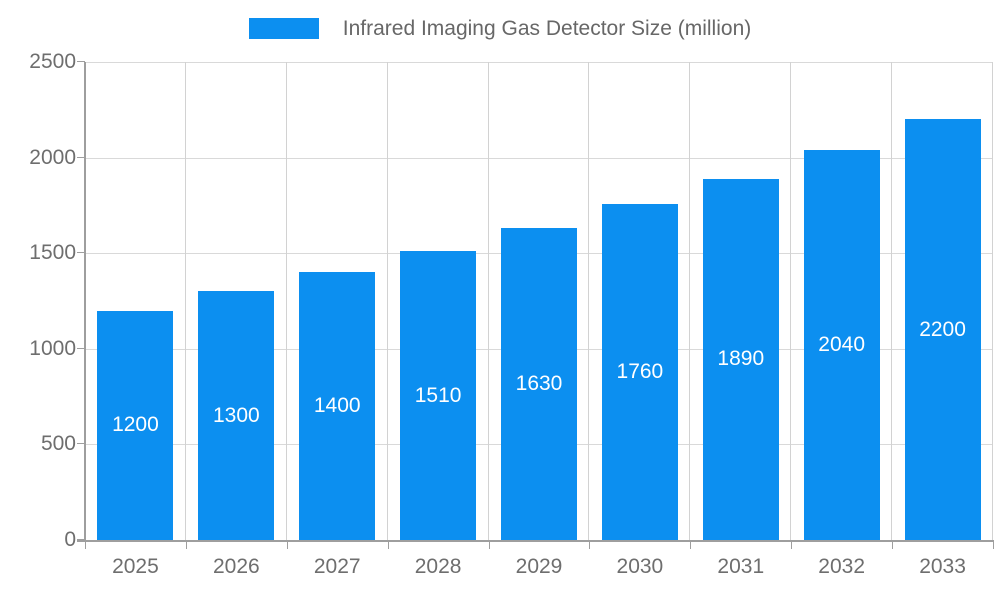  Describe the element at coordinates (539, 566) in the screenshot. I see `x-axis-tick-label: 2029` at that location.